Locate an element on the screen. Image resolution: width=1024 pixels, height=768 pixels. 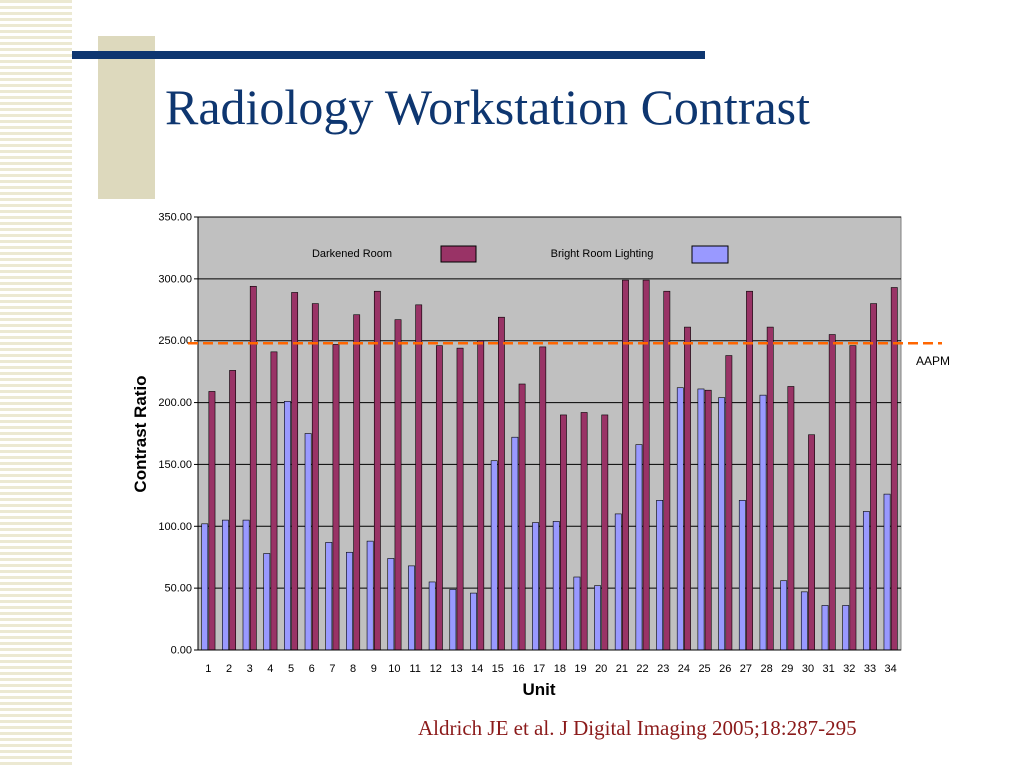
x-tick-label: 6 is located at coordinates (312, 669).